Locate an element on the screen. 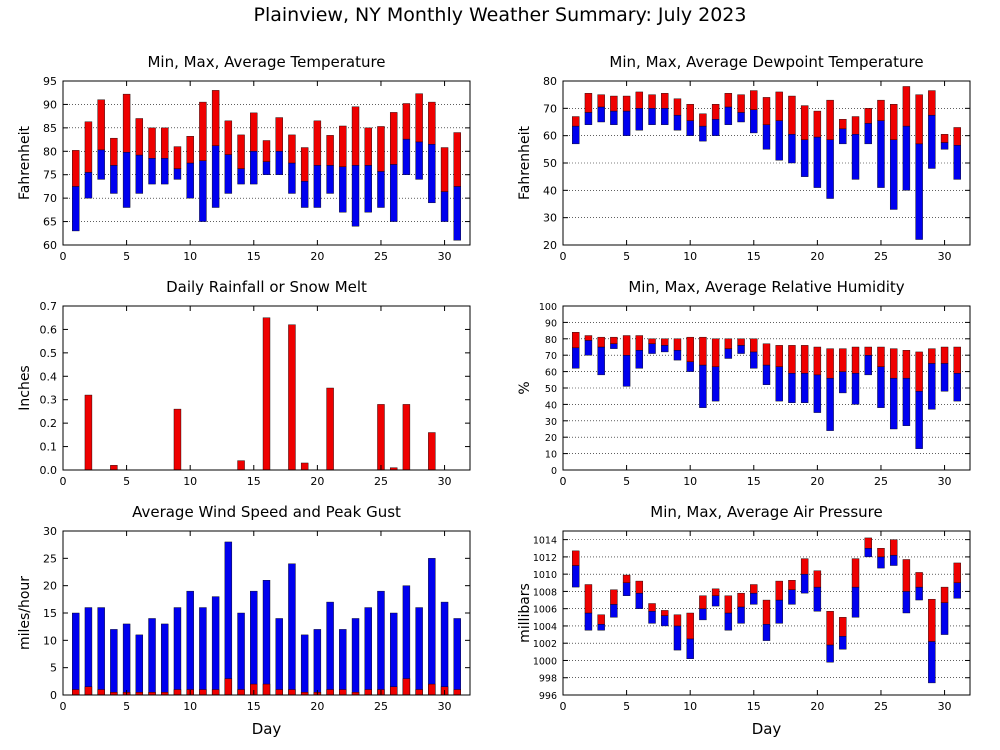 Image resolution: width=1000 pixels, height=750 pixels. dewpoint-xtick-label: 10 is located at coordinates (690, 256).